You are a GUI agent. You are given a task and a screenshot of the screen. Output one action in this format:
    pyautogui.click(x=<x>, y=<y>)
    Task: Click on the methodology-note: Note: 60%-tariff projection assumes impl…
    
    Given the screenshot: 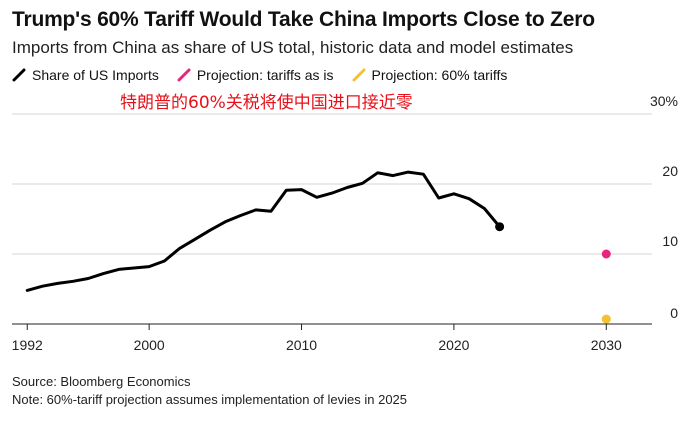 What is the action you would take?
    pyautogui.click(x=210, y=399)
    